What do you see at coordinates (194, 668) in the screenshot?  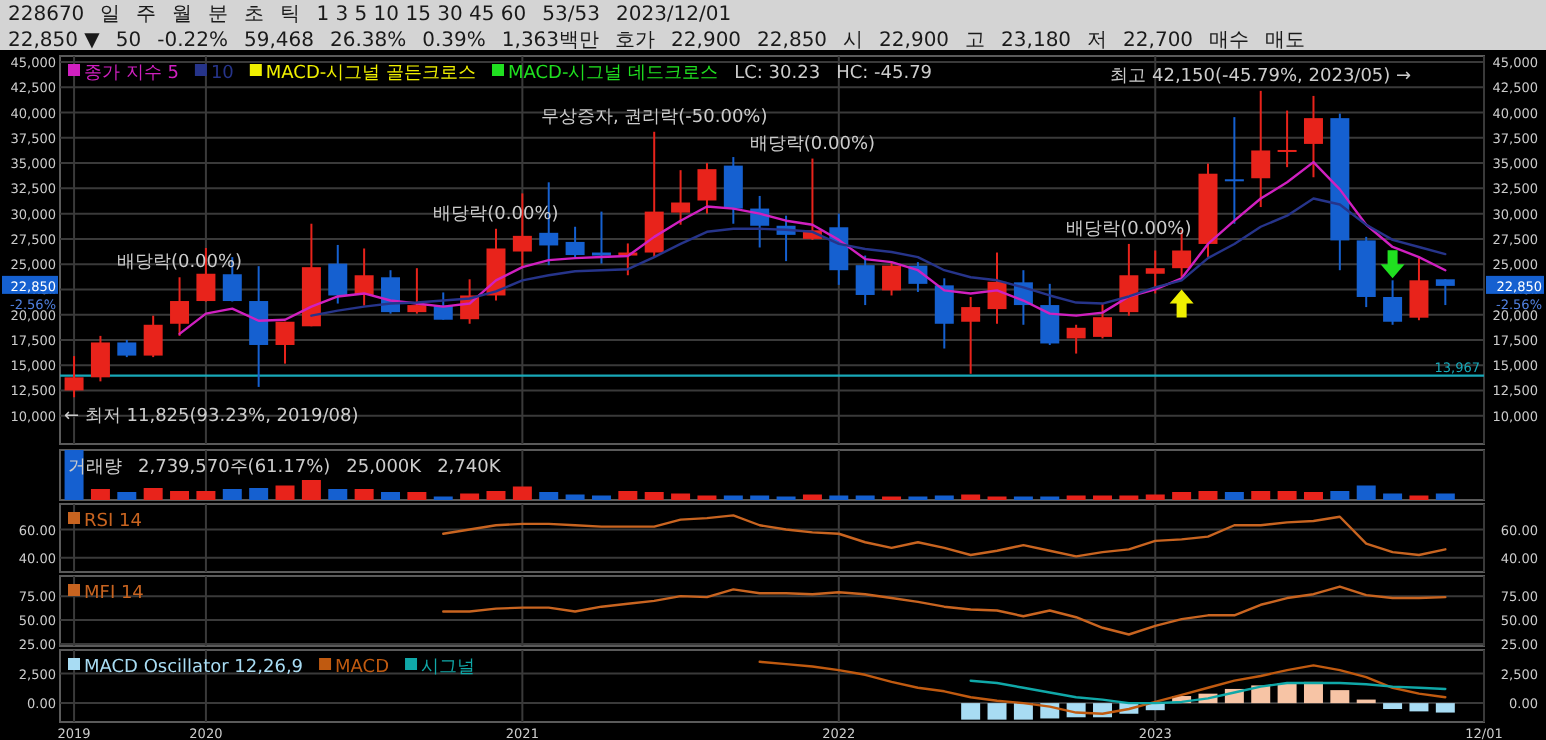 I see `legend-label: MACD Oscillator 12,26,9` at bounding box center [194, 668].